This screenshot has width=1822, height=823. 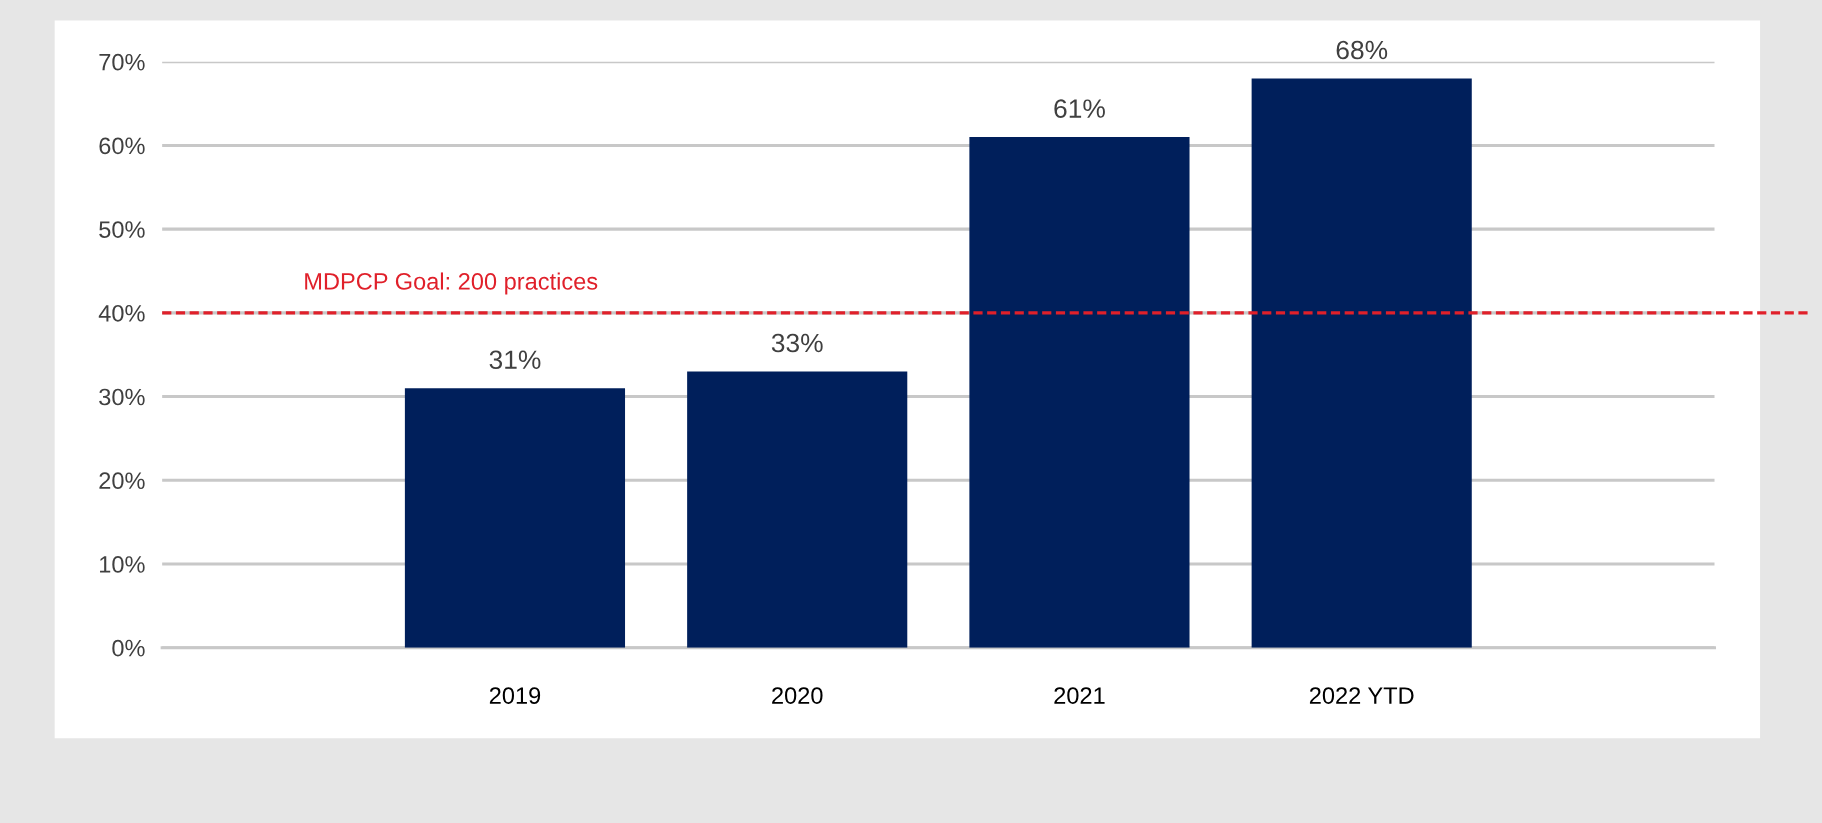 What do you see at coordinates (1079, 108) in the screenshot?
I see `data-label: 61%` at bounding box center [1079, 108].